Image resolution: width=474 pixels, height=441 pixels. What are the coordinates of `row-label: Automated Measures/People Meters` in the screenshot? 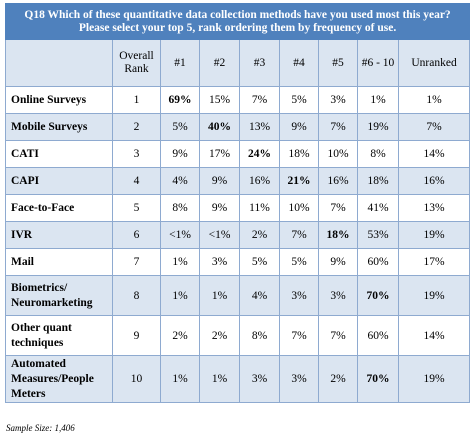 It's located at (59, 379).